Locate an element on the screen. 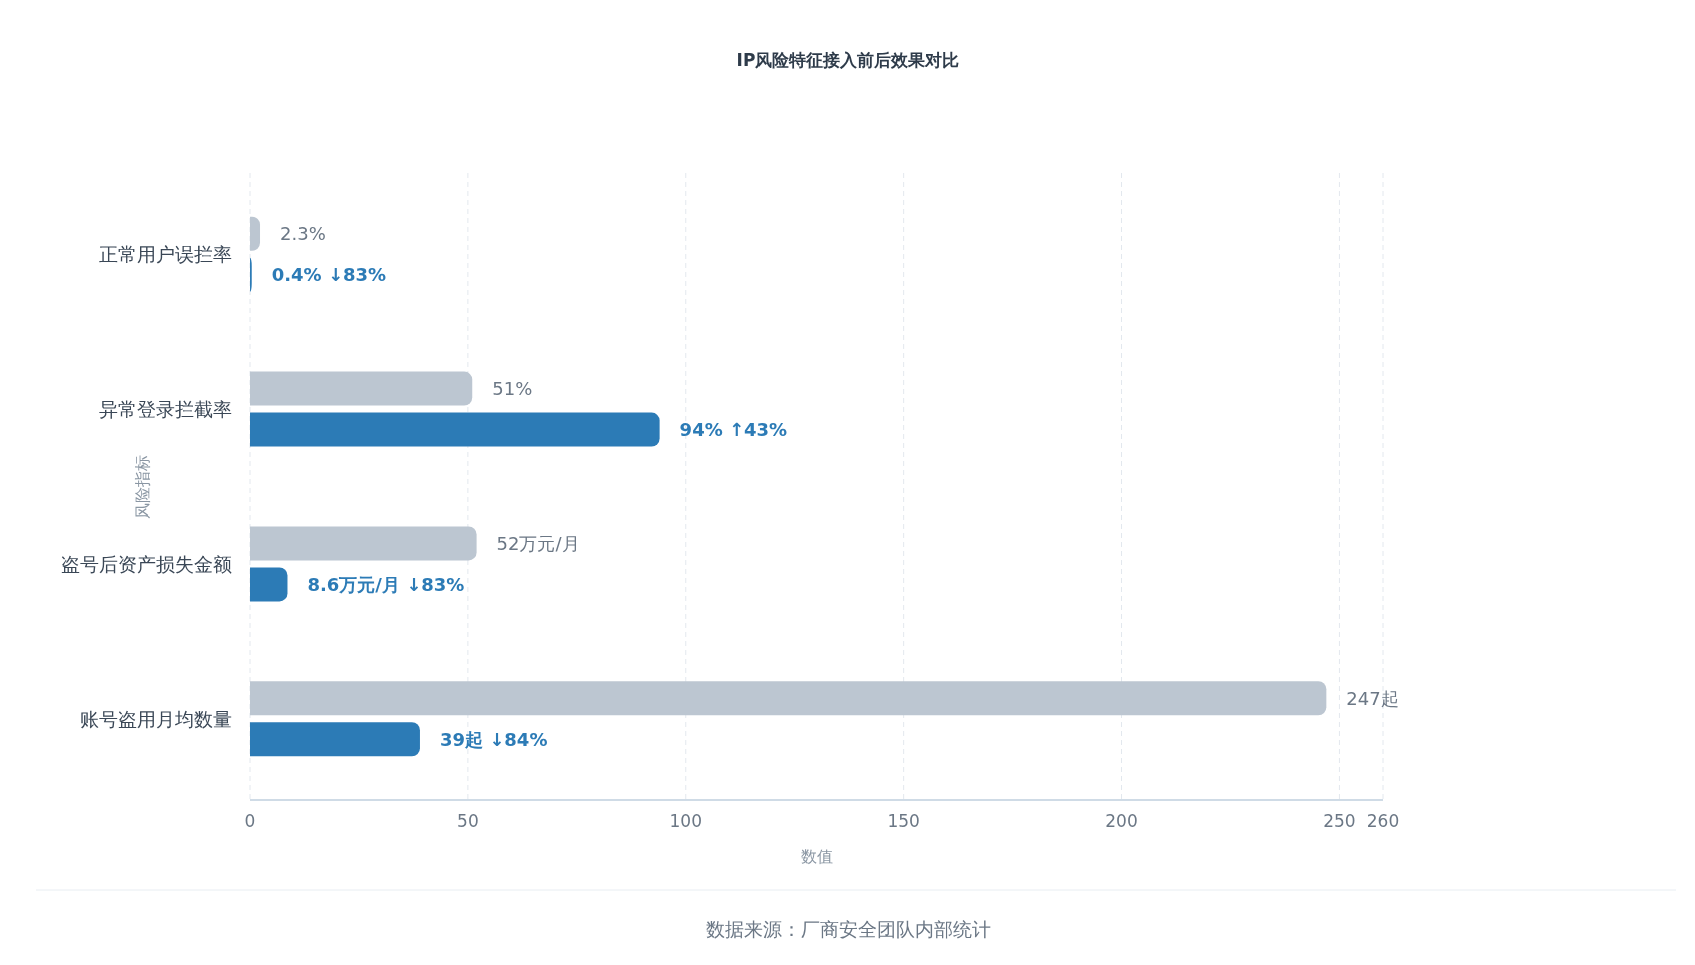  x-tick-label: 150 is located at coordinates (903, 821).